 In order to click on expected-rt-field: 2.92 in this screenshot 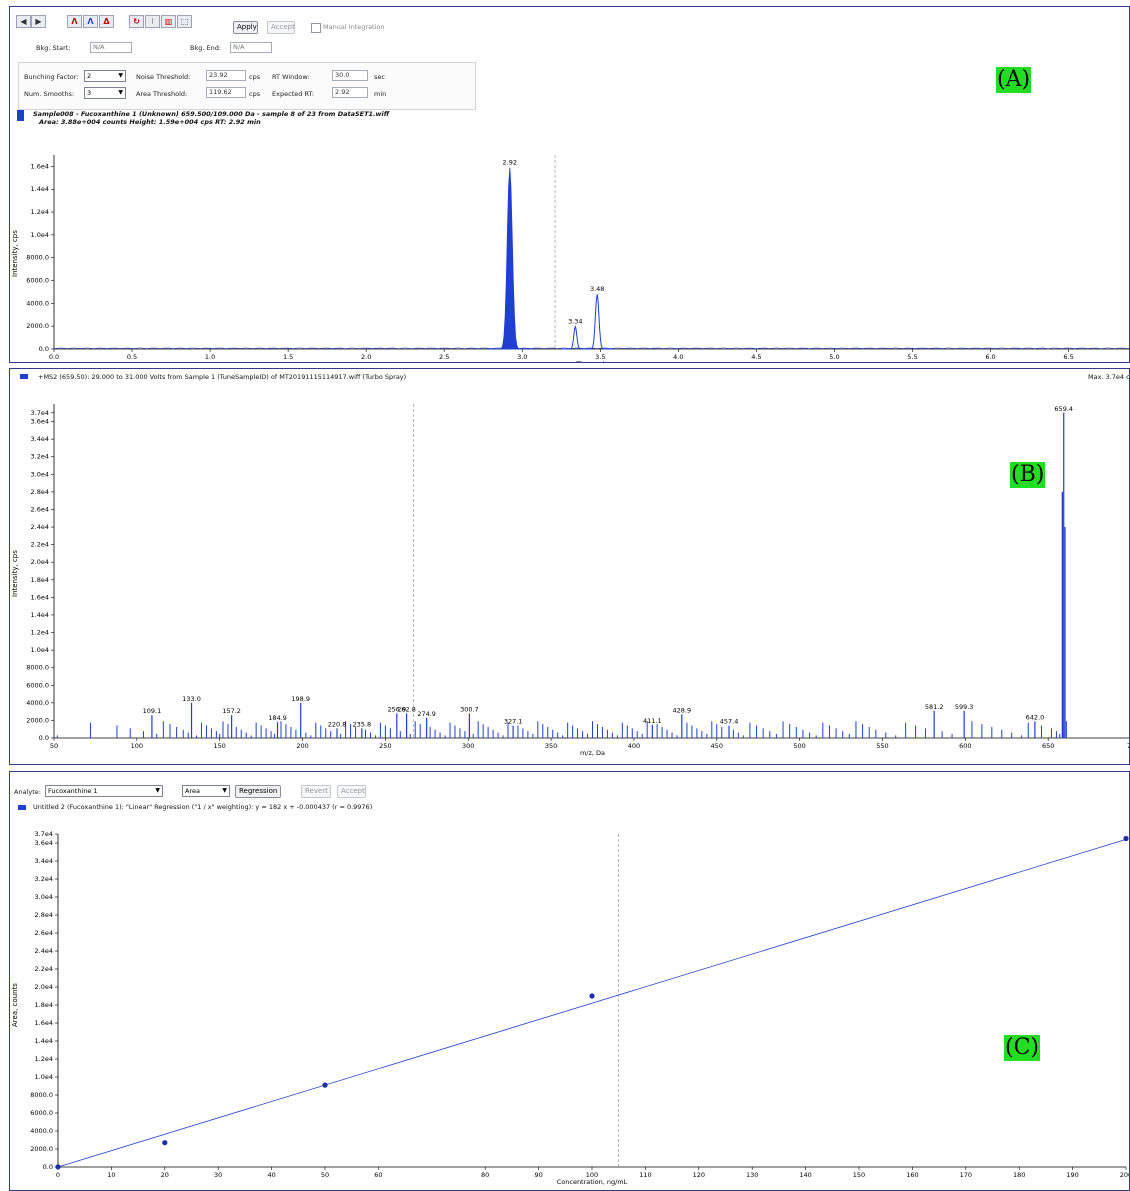, I will do `click(350, 92)`.